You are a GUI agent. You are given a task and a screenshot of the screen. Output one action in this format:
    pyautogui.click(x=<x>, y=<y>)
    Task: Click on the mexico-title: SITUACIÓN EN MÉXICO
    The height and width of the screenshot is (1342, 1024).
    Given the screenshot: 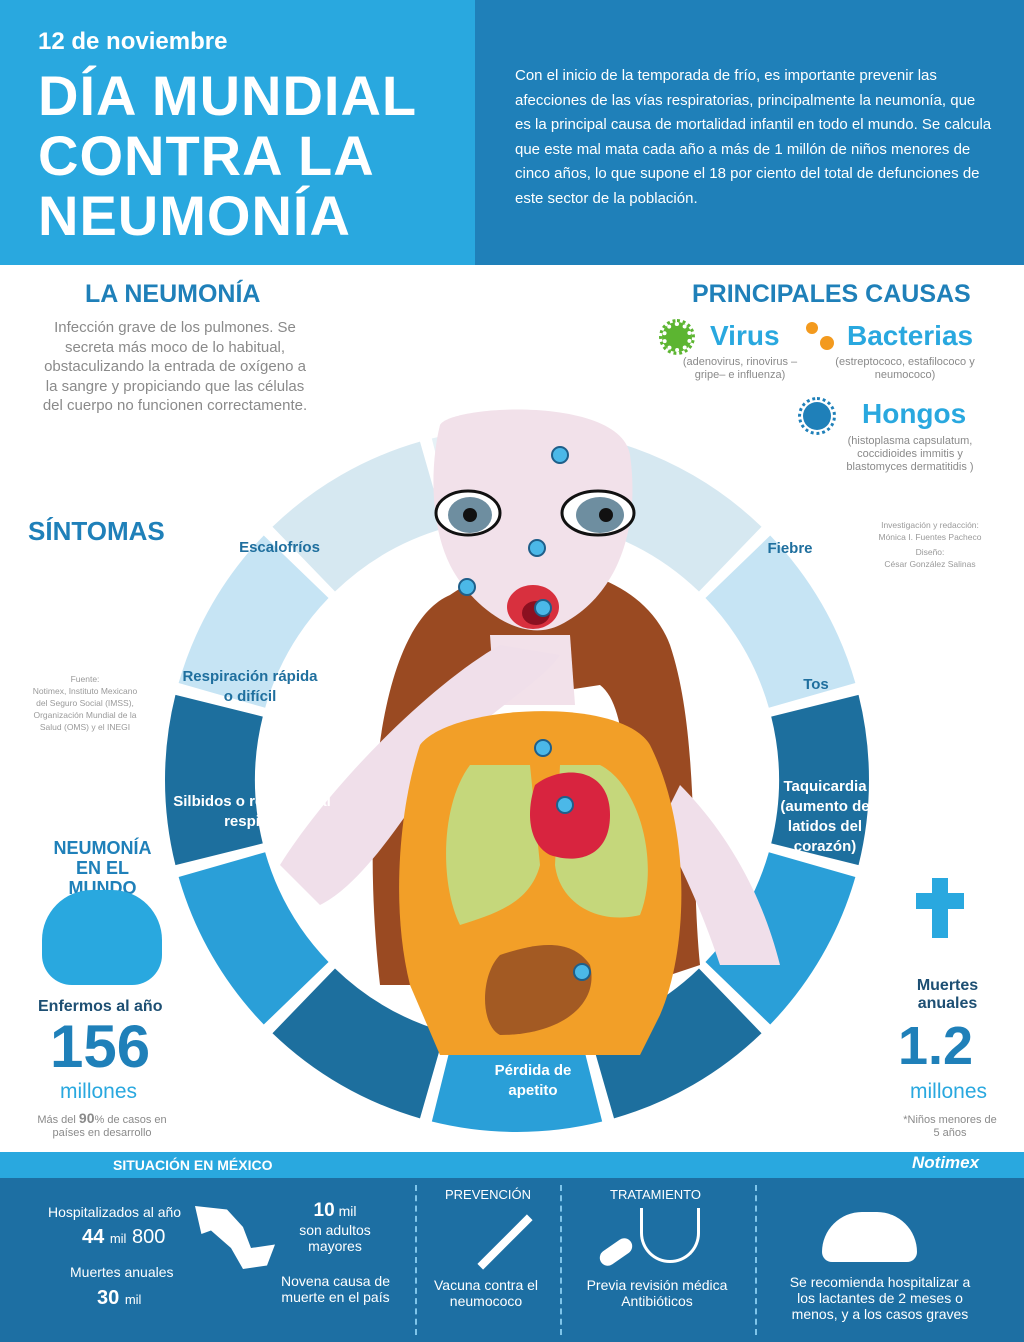 What is the action you would take?
    pyautogui.click(x=193, y=1165)
    